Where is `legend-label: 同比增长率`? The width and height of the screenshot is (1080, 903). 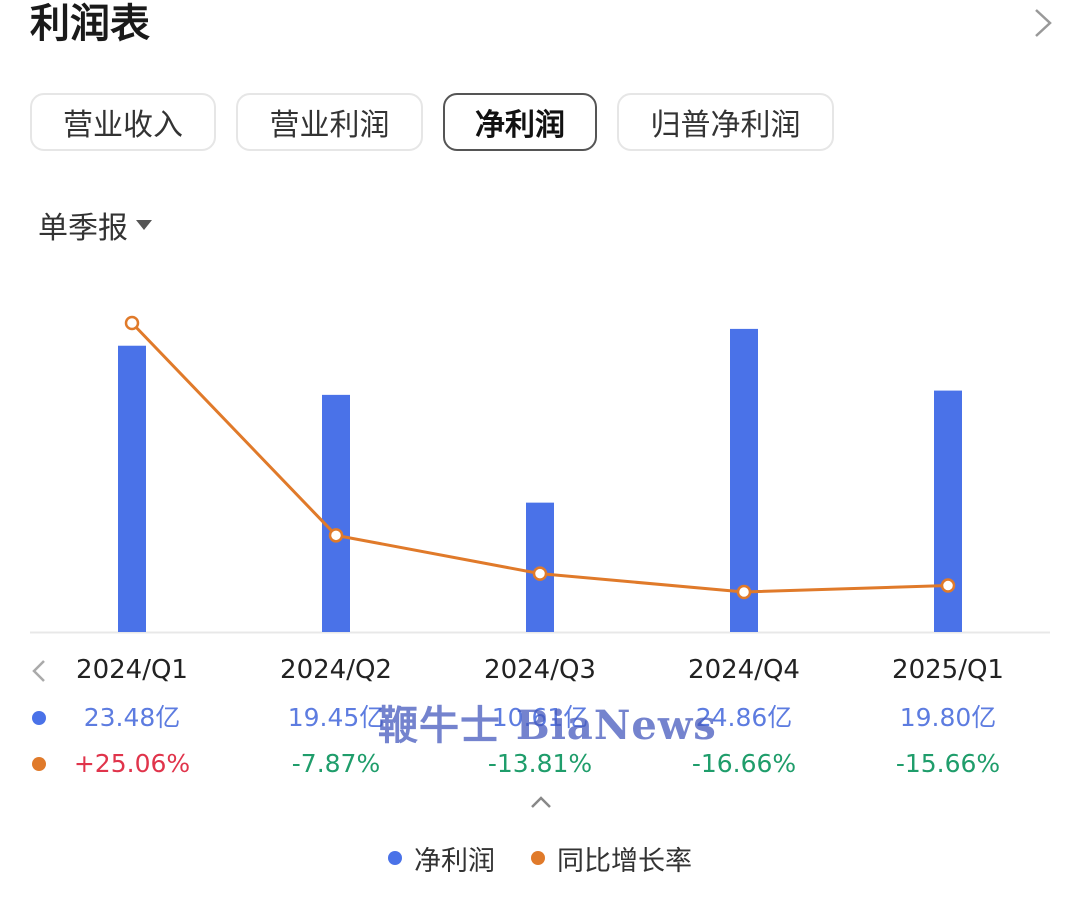
legend-label: 同比增长率 is located at coordinates (624, 861).